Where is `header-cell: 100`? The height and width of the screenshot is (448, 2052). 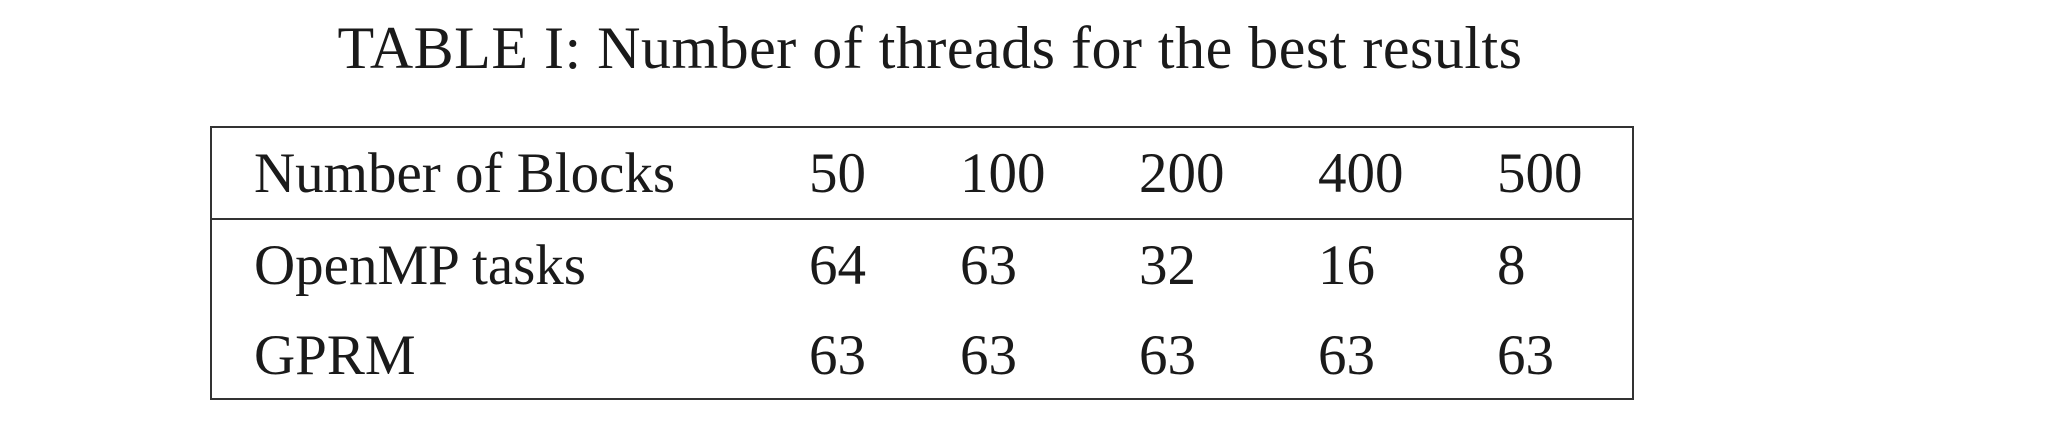 header-cell: 100 is located at coordinates (1003, 173).